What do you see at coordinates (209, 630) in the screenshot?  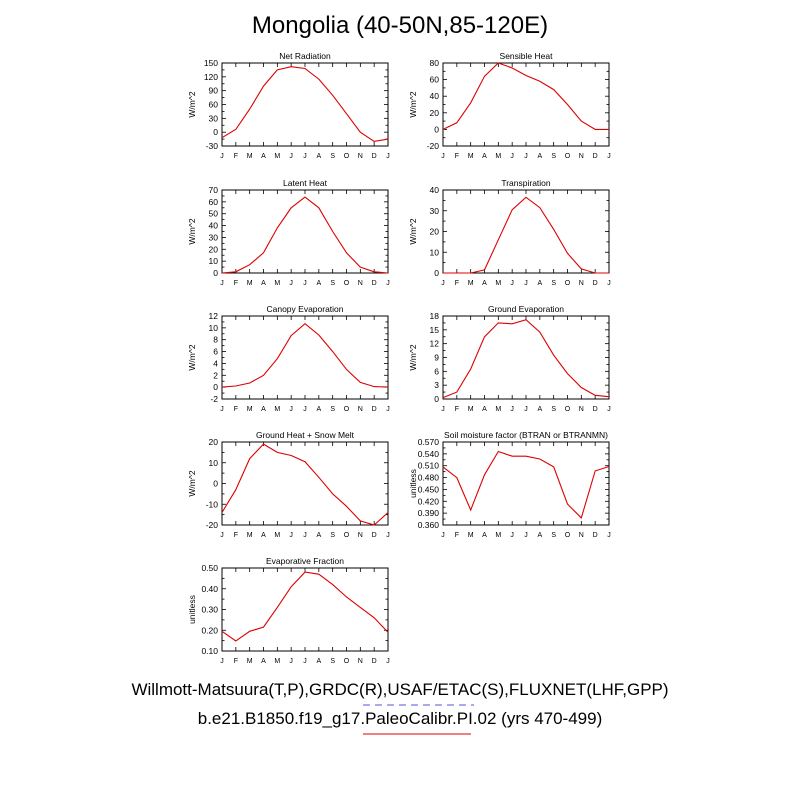 I see `y-tick-label: 0.20` at bounding box center [209, 630].